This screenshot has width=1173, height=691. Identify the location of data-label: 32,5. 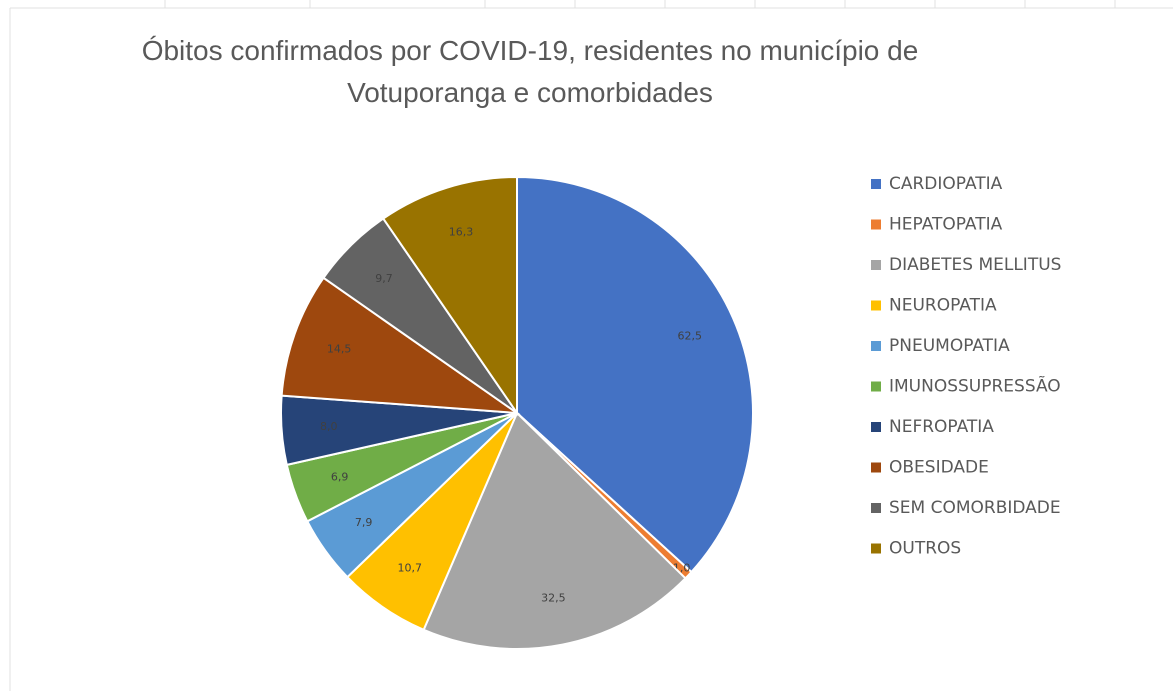
(553, 597).